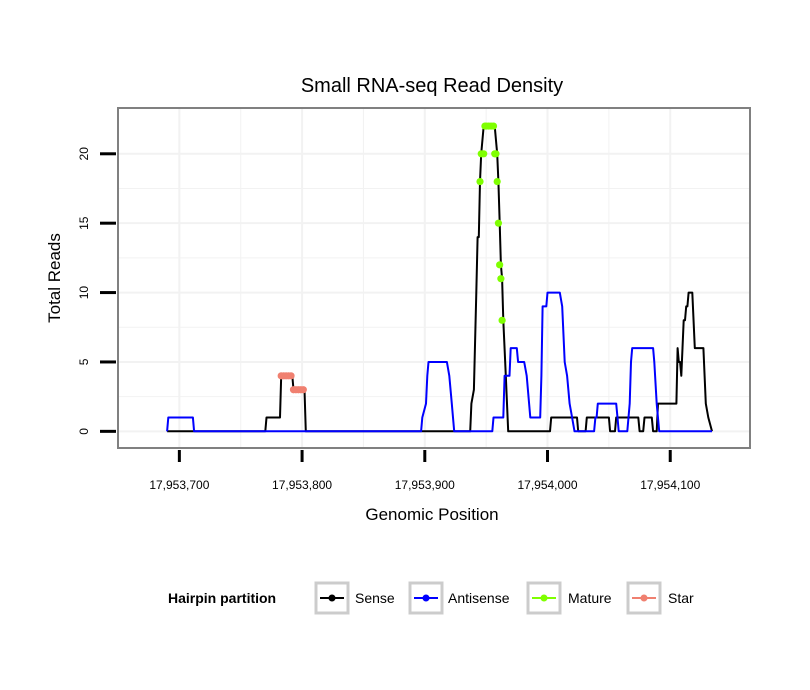  I want to click on legend-swatch-point-sense, so click(332, 598).